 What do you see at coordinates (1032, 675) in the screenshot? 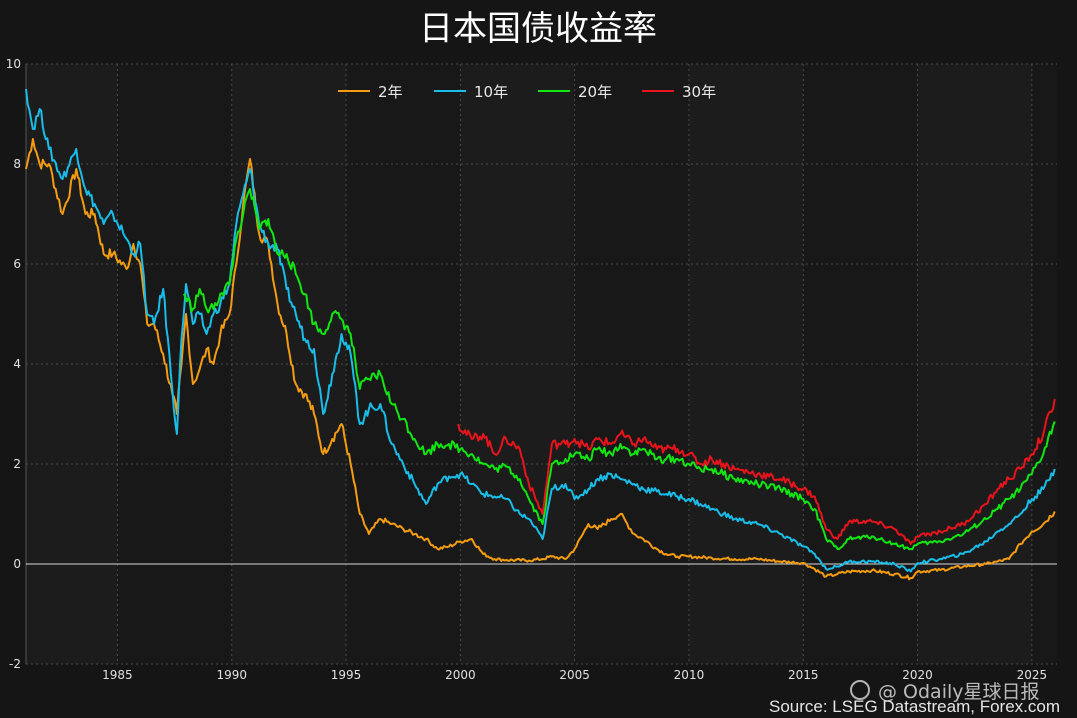
I see `x-tick-label: 2025` at bounding box center [1032, 675].